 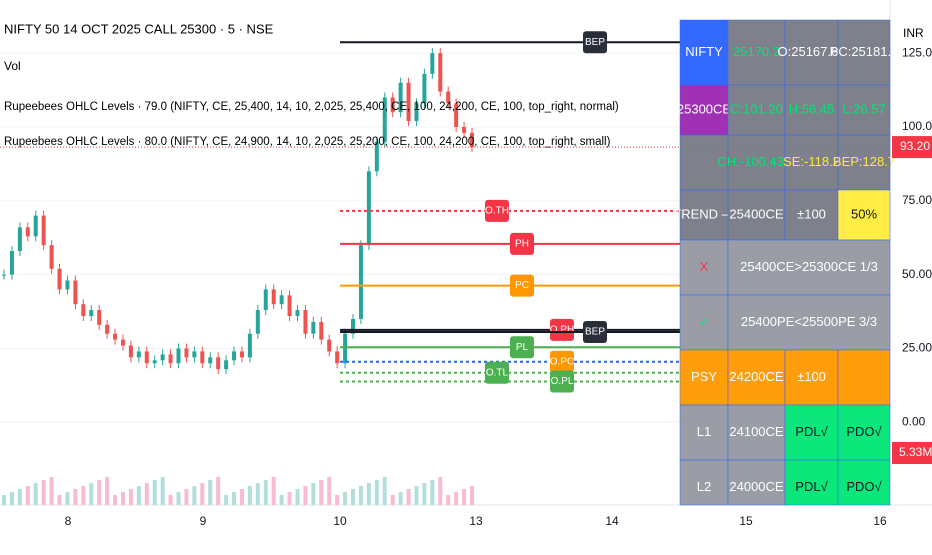 I want to click on y-tick-label: 125.00, so click(x=917, y=52).